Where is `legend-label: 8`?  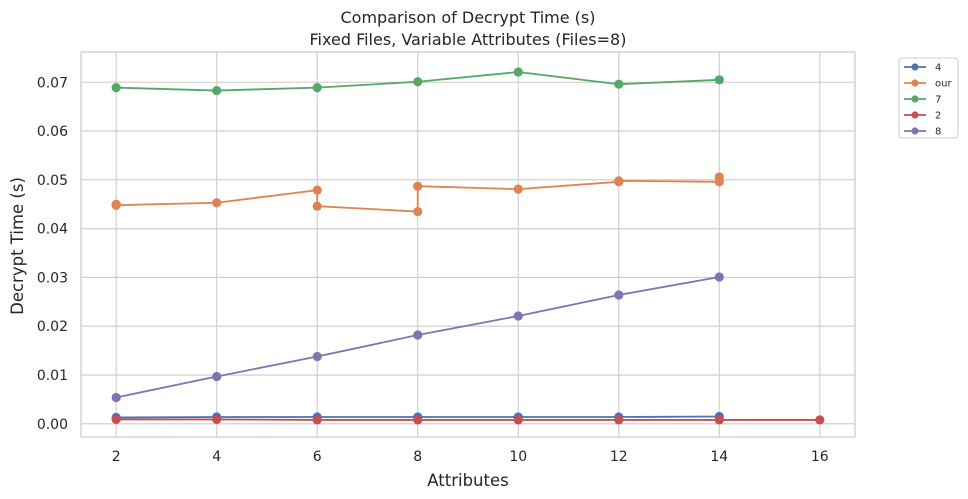
legend-label: 8 is located at coordinates (938, 132).